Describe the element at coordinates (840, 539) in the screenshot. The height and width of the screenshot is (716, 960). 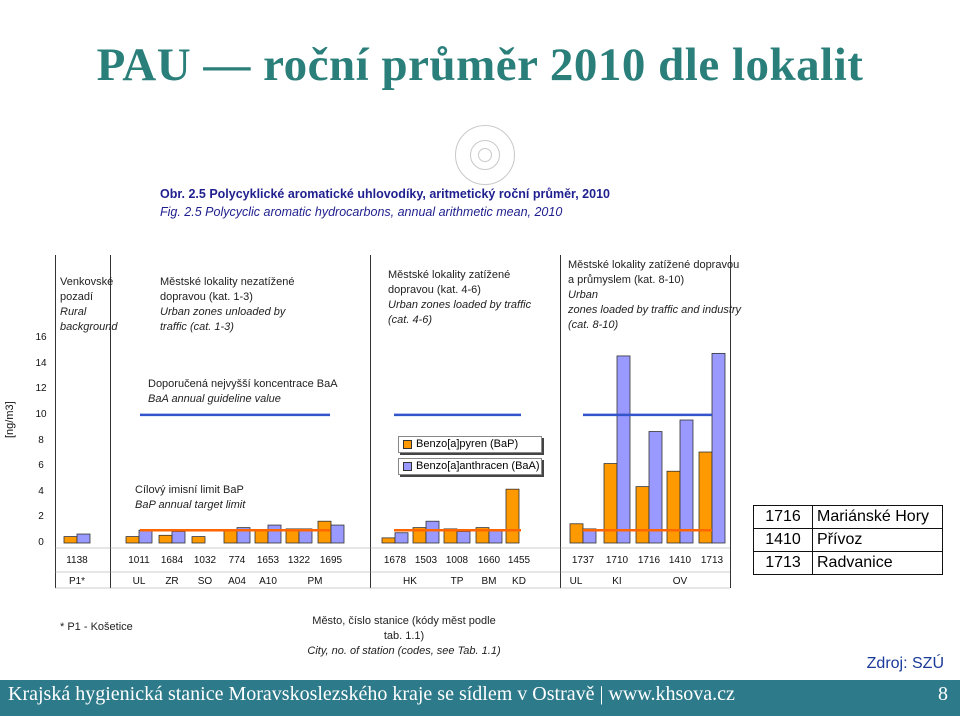
I see `station-name: Přívoz` at that location.